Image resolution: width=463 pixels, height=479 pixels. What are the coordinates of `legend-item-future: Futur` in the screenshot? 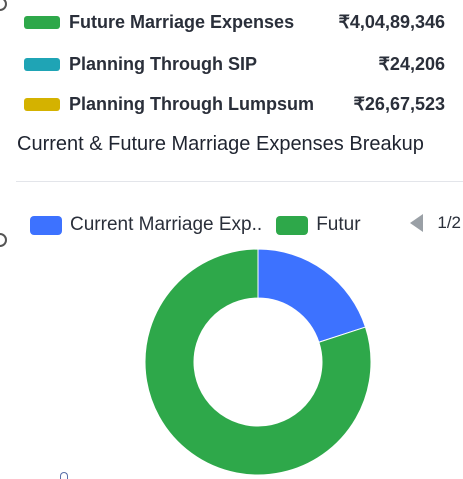 It's located at (318, 225).